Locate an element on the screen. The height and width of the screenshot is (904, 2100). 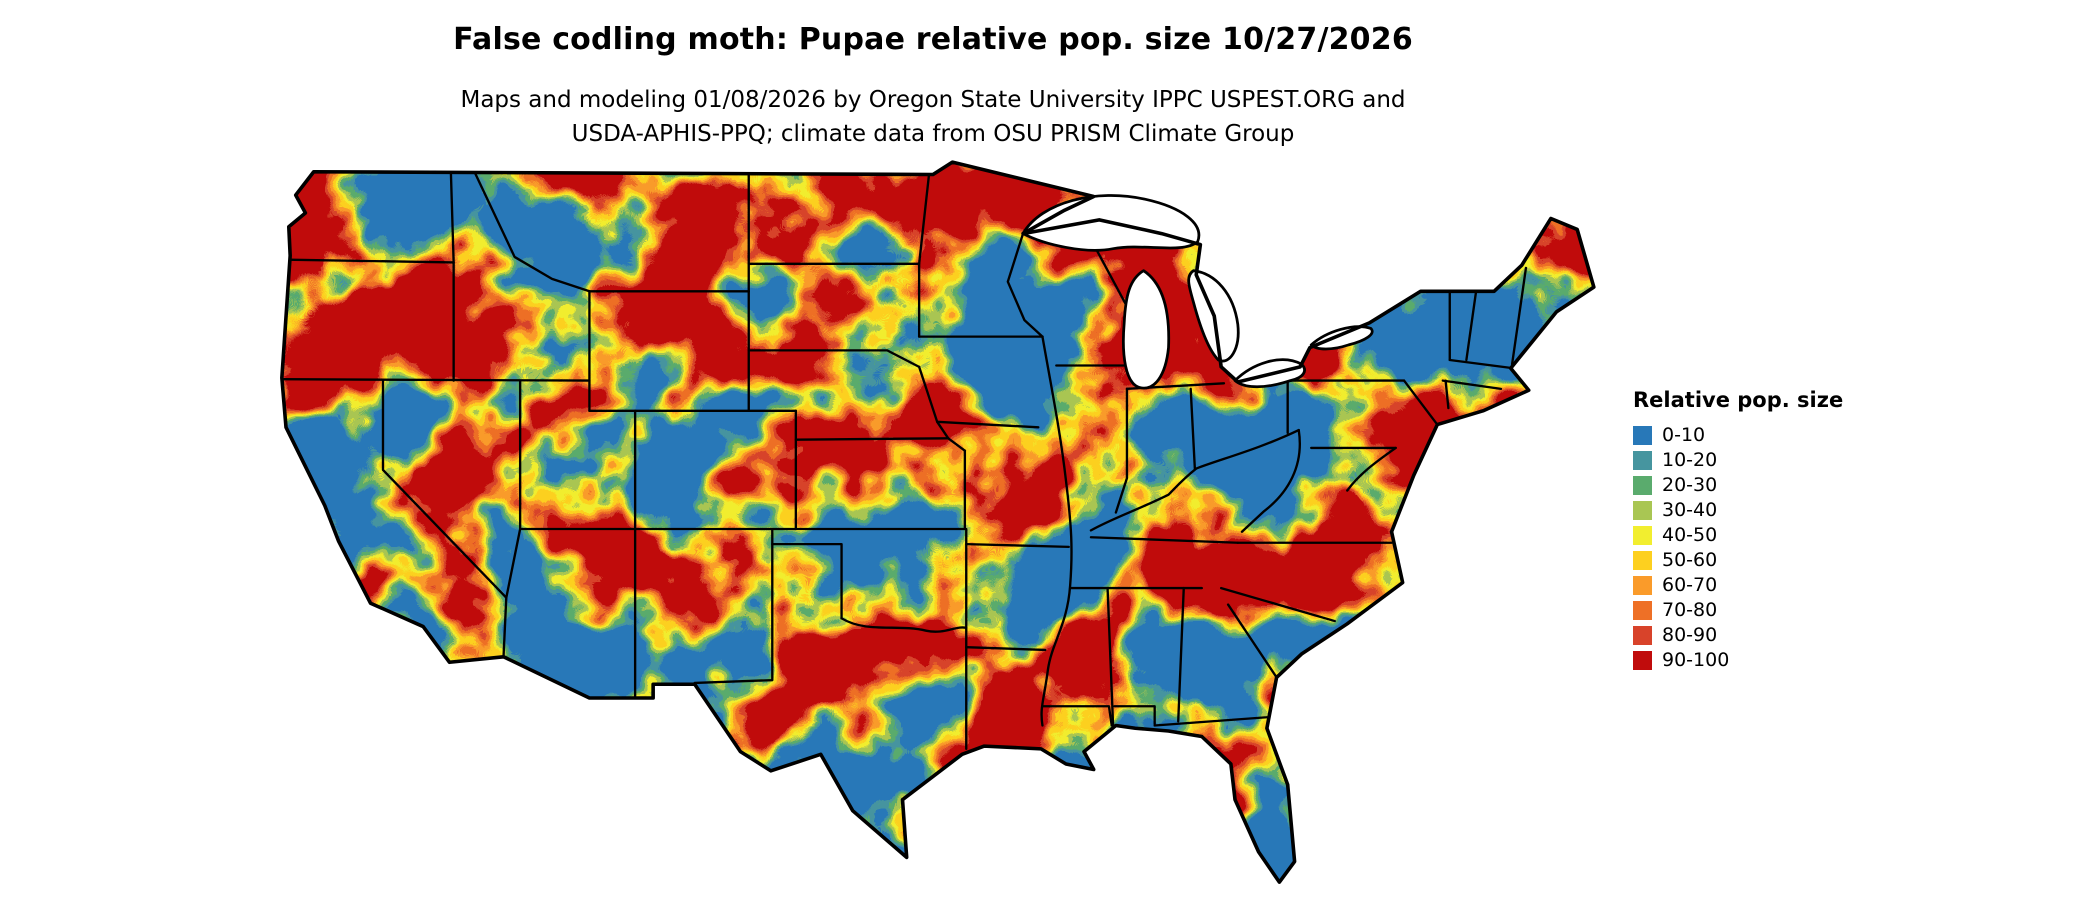
legend-item: 90-100 is located at coordinates (1738, 660).